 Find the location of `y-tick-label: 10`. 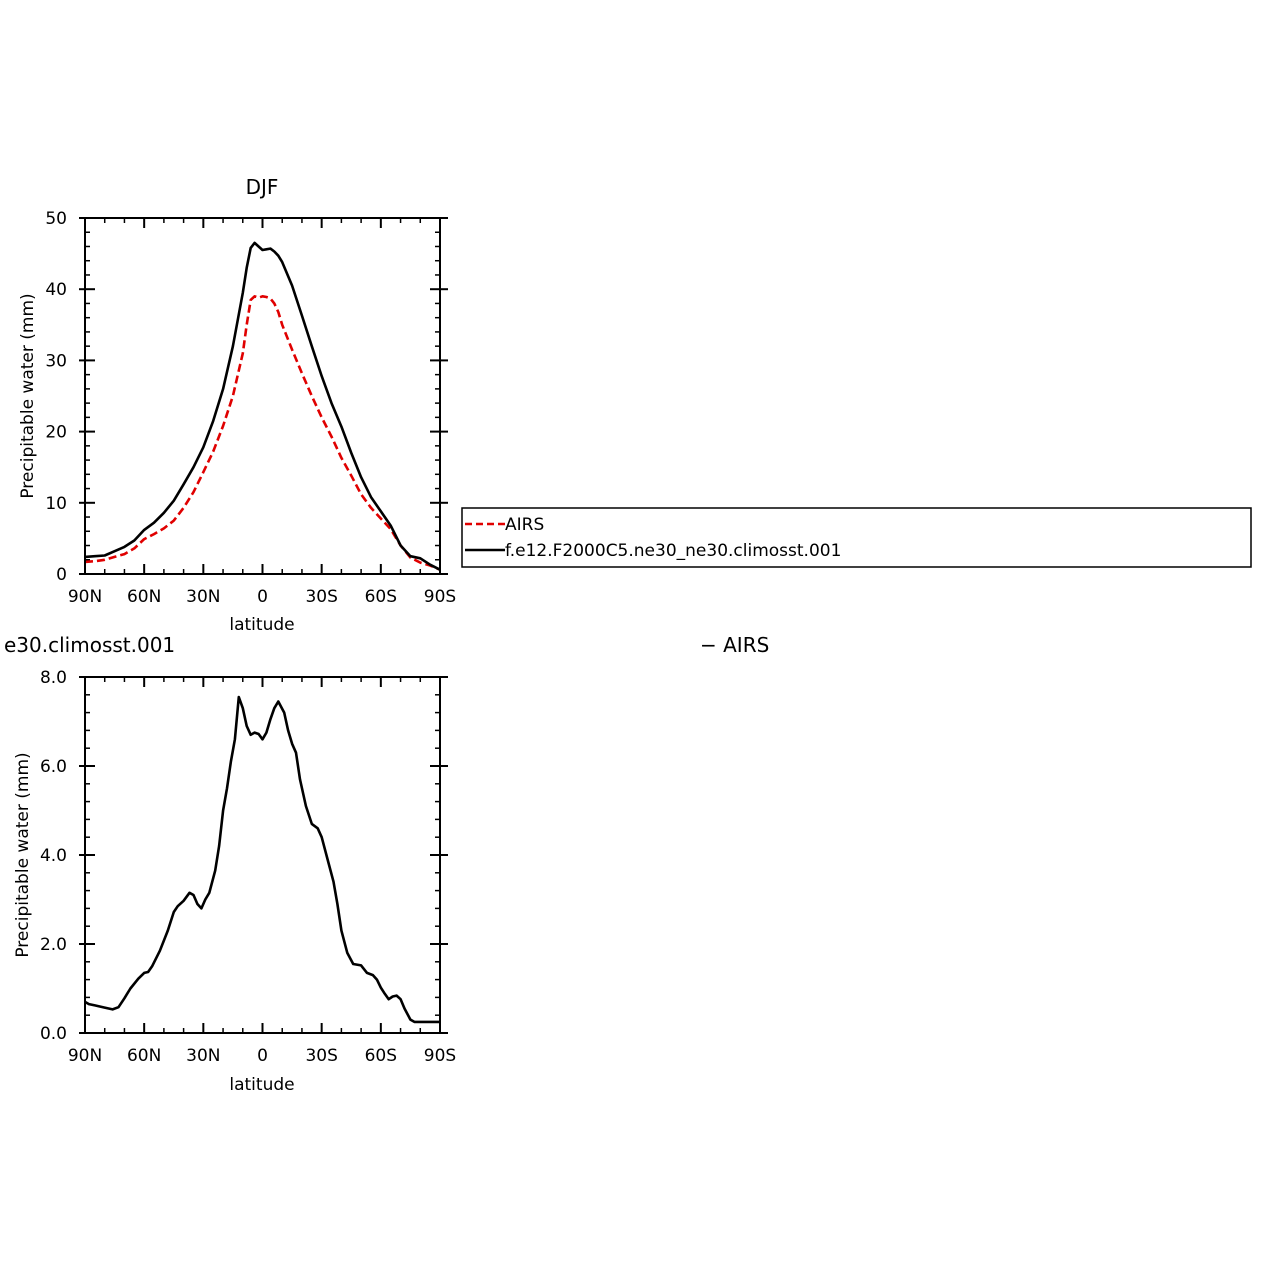

y-tick-label: 10 is located at coordinates (56, 504).